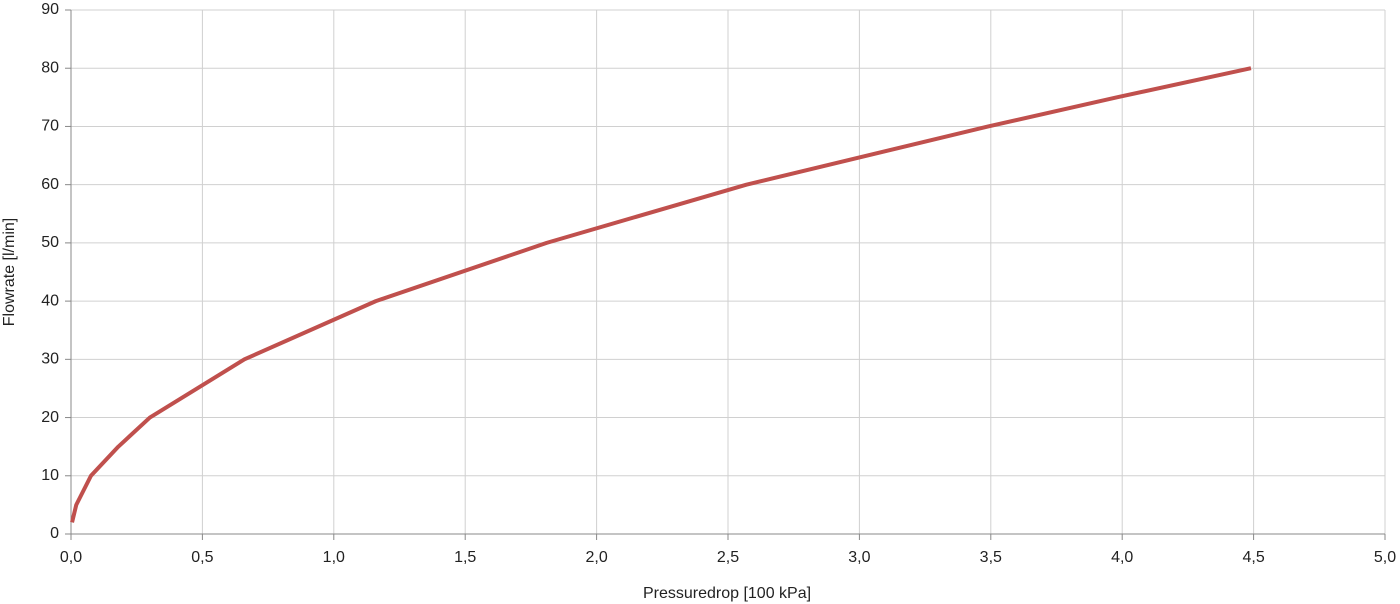  Describe the element at coordinates (1385, 557) in the screenshot. I see `x-tick-label: 5,0` at that location.